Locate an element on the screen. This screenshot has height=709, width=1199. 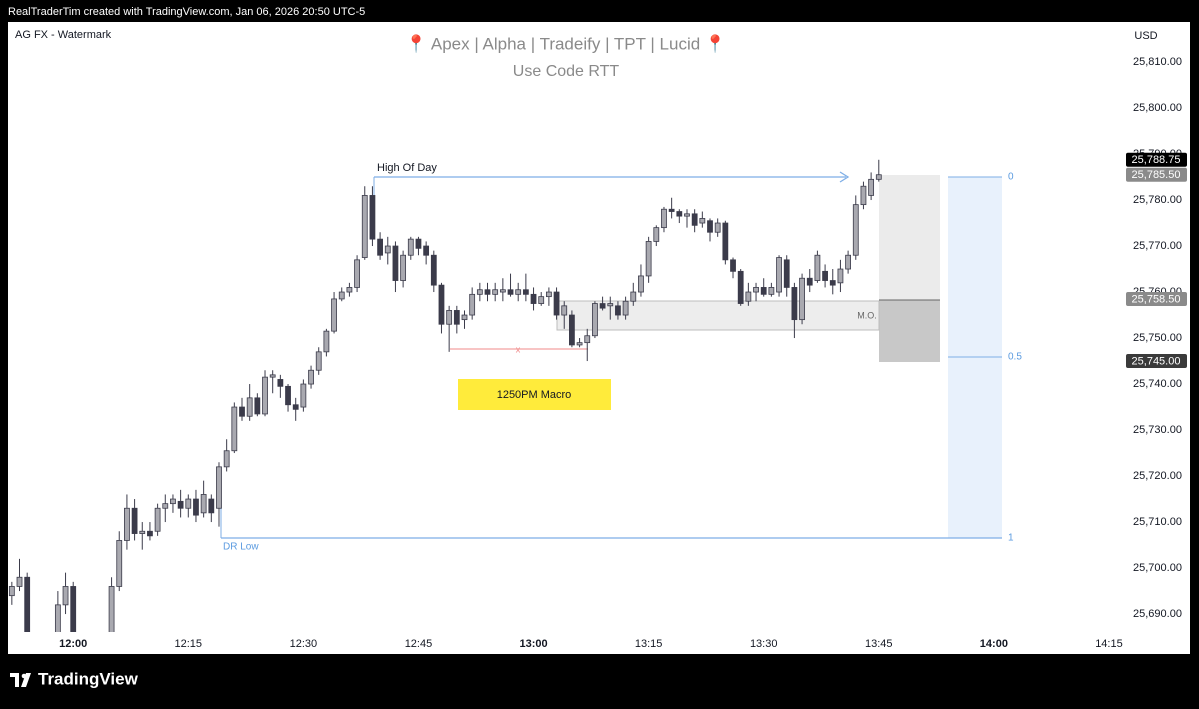
x-tick-label: 13:15 is located at coordinates (649, 644).